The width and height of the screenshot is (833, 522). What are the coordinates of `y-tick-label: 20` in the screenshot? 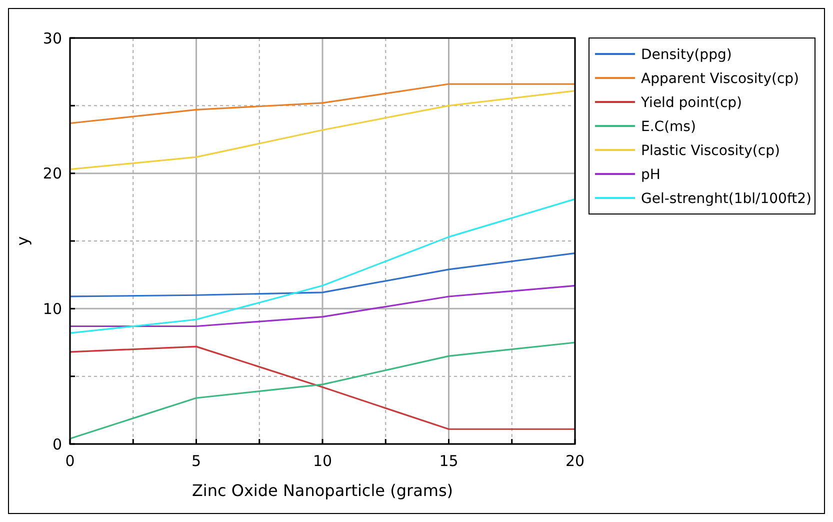 It's located at (52, 173).